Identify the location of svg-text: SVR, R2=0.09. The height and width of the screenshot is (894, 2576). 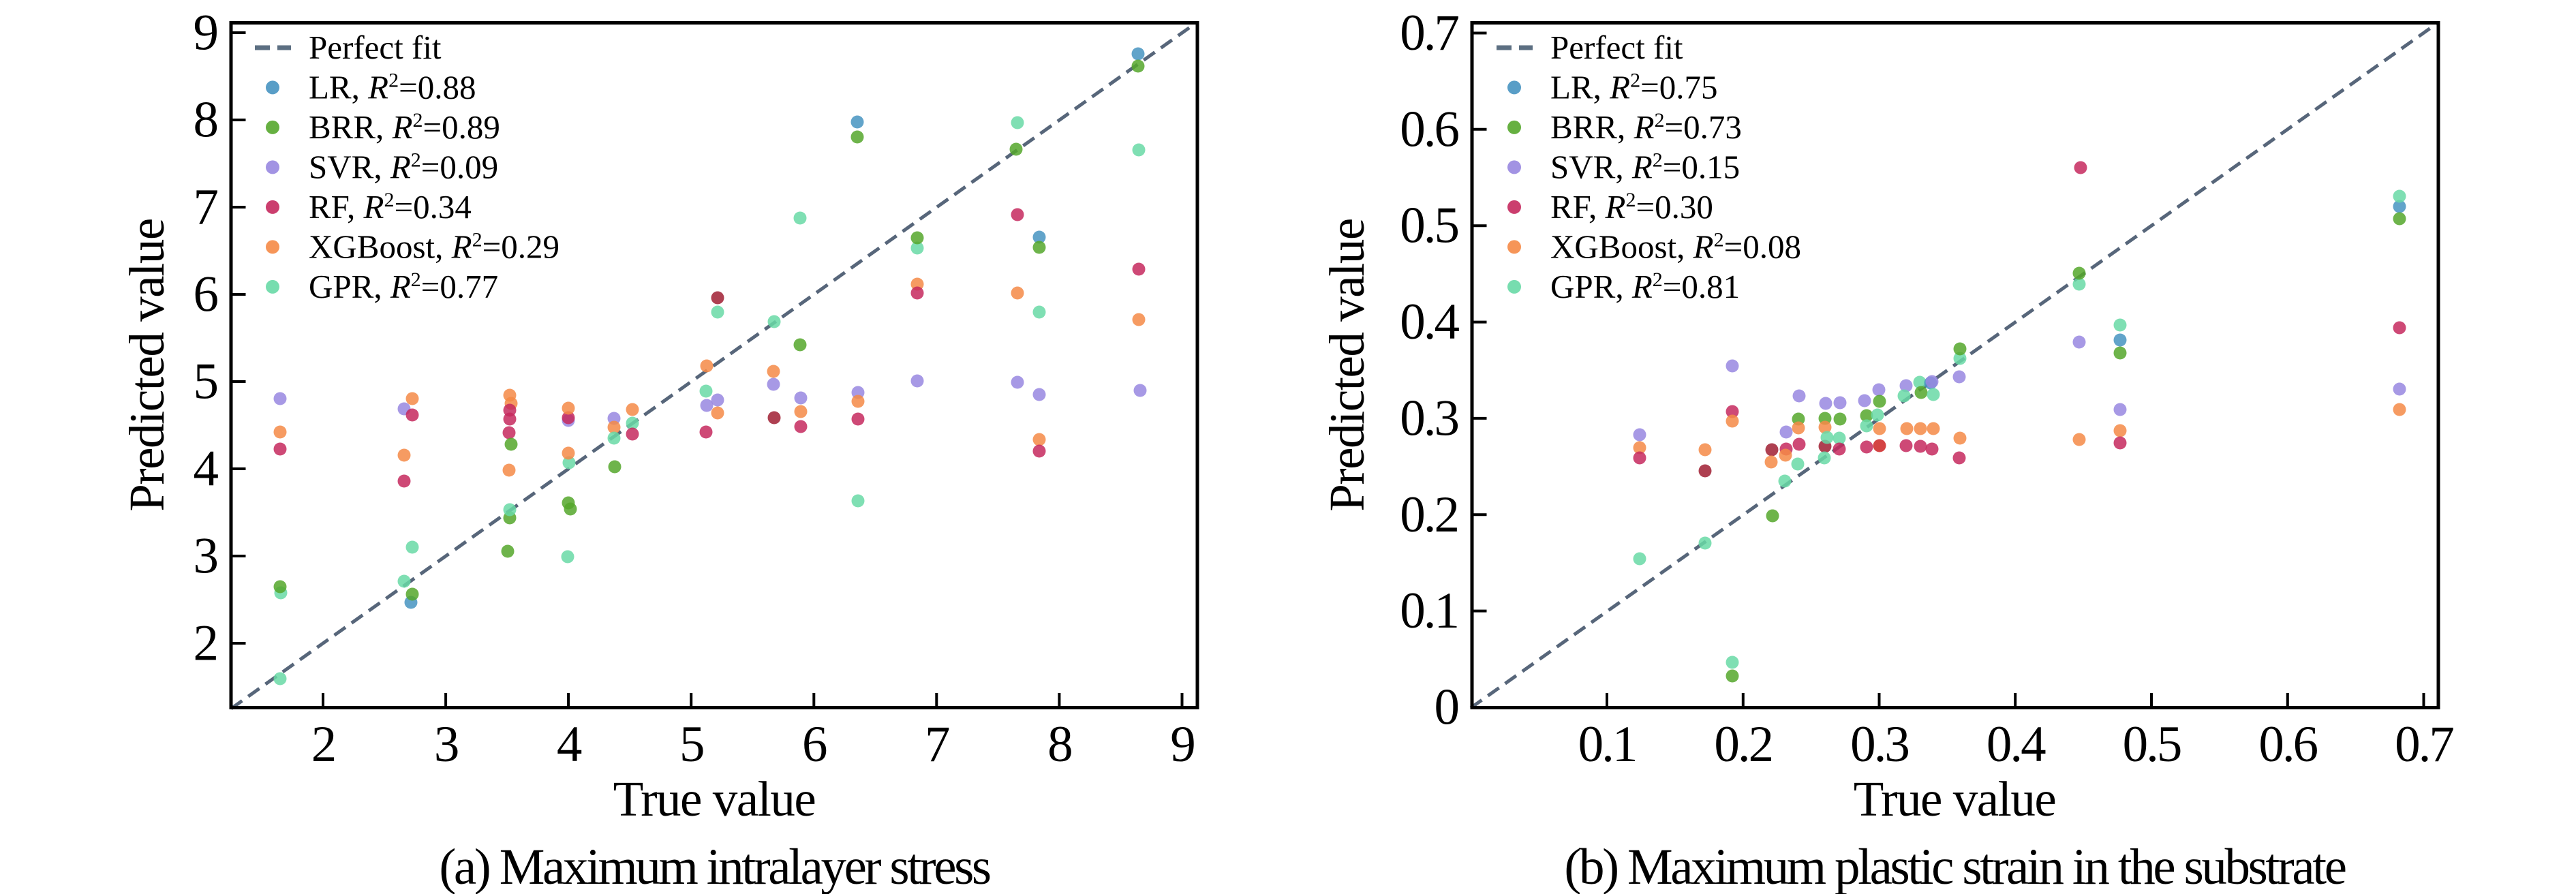
(403, 166).